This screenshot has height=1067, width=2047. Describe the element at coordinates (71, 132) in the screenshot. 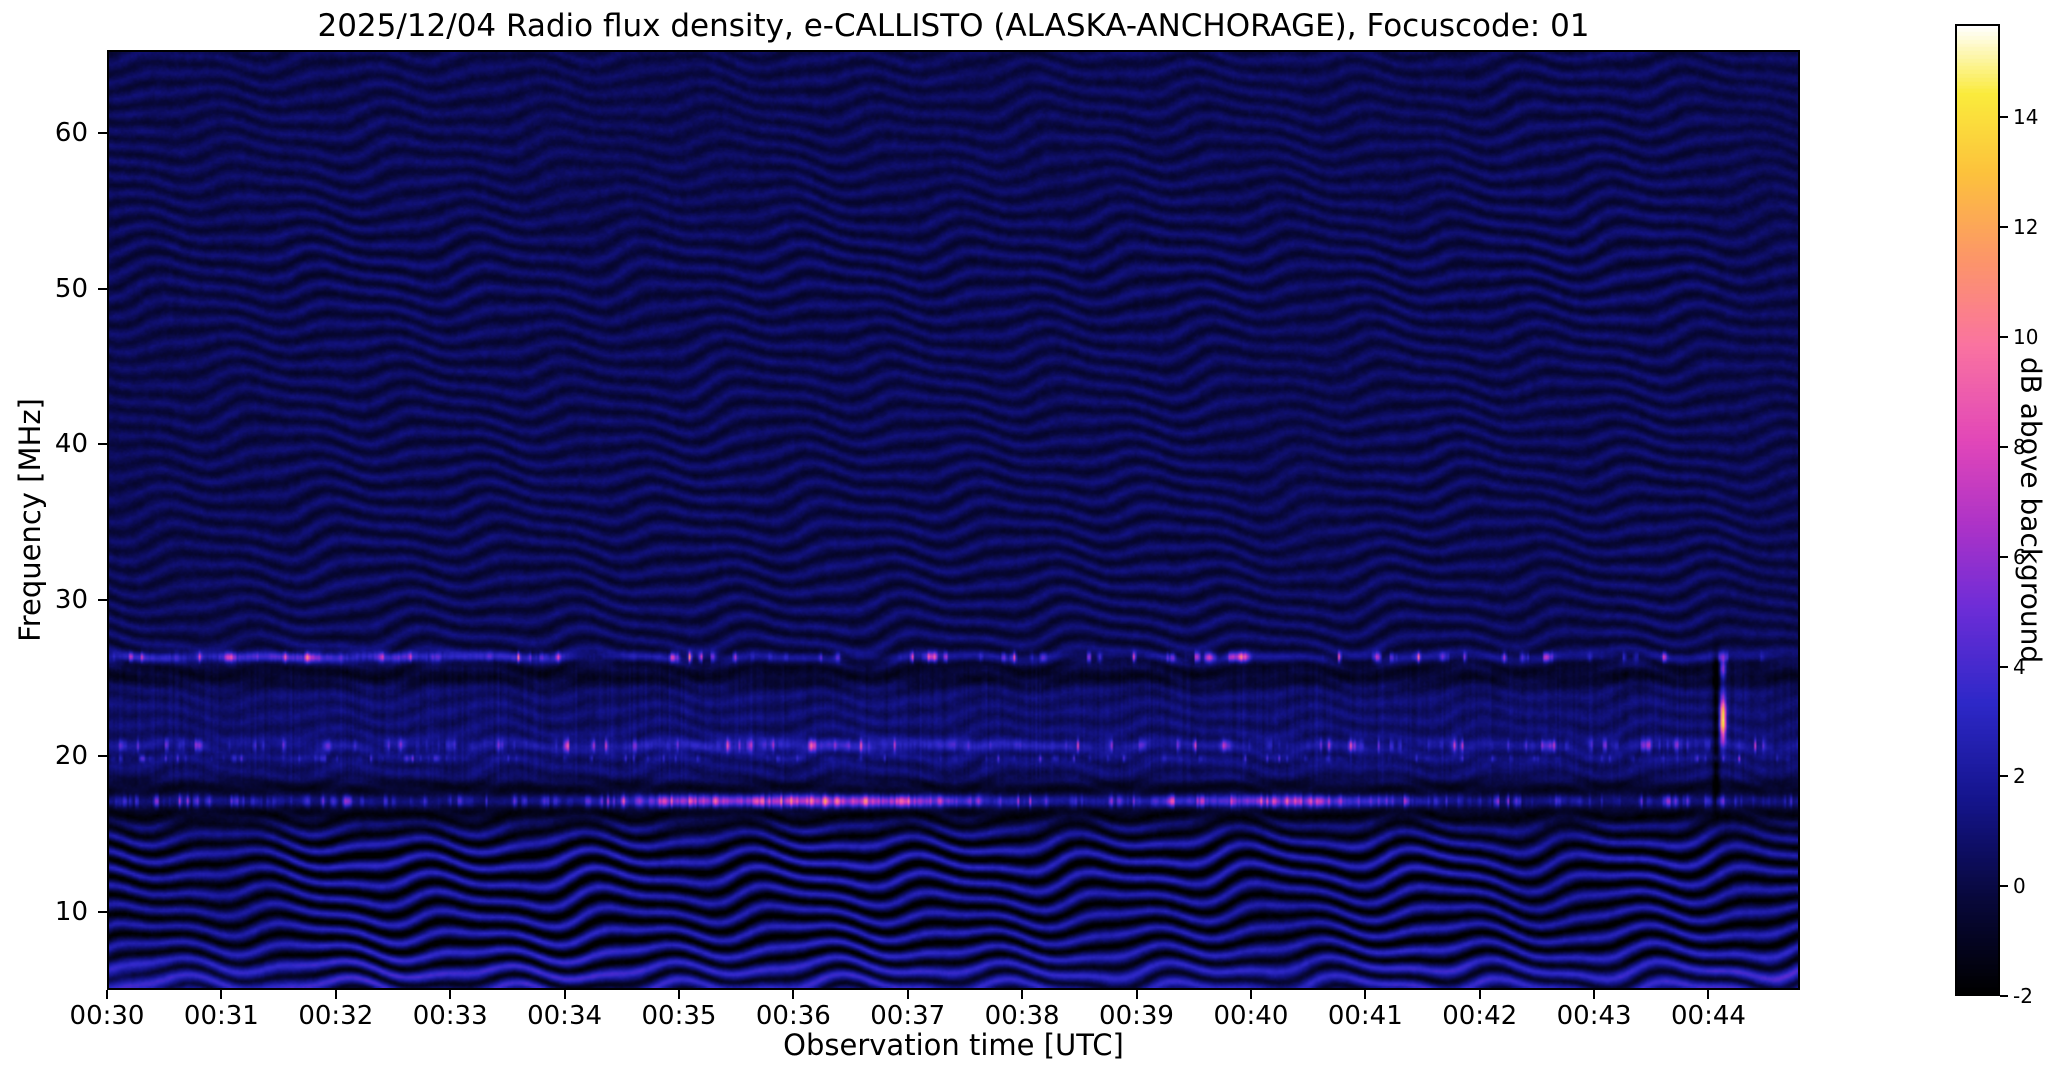

I see `y-tick-label: 60` at that location.